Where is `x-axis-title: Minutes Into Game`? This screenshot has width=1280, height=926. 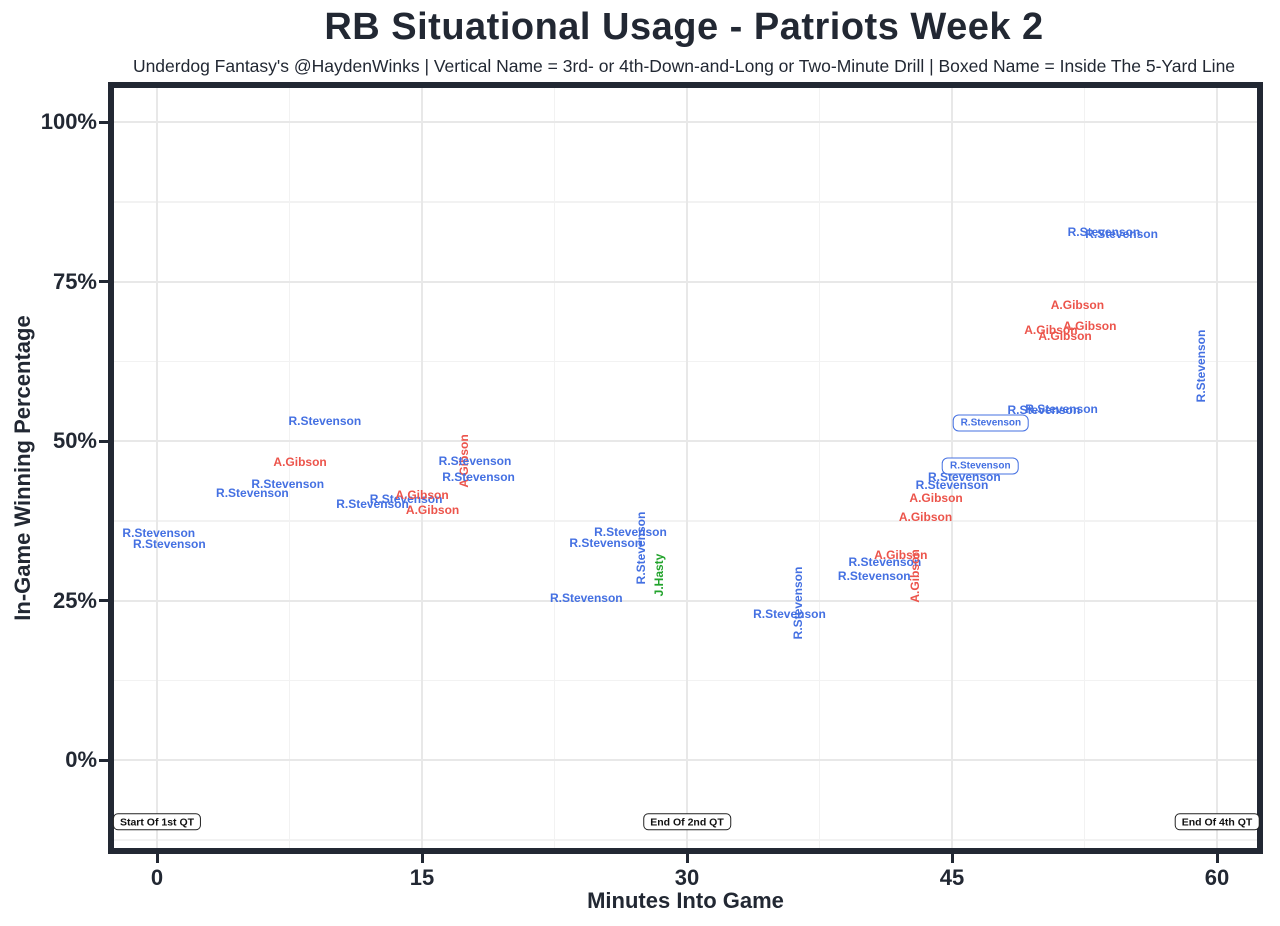
x-axis-title: Minutes Into Game is located at coordinates (685, 900).